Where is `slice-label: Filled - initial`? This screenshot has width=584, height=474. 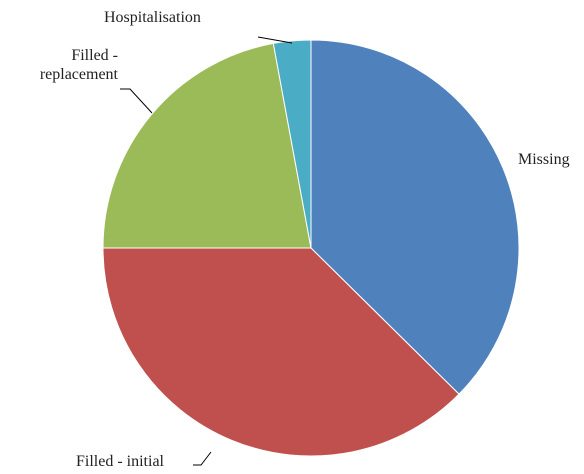
slice-label: Filled - initial is located at coordinates (120, 461).